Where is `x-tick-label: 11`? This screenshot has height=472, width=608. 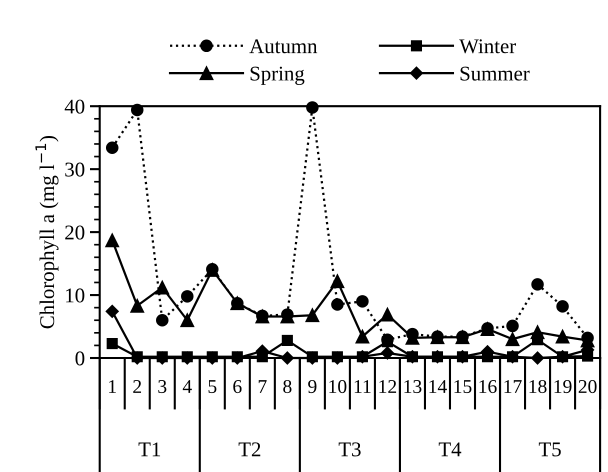
x-tick-label: 11 is located at coordinates (362, 386).